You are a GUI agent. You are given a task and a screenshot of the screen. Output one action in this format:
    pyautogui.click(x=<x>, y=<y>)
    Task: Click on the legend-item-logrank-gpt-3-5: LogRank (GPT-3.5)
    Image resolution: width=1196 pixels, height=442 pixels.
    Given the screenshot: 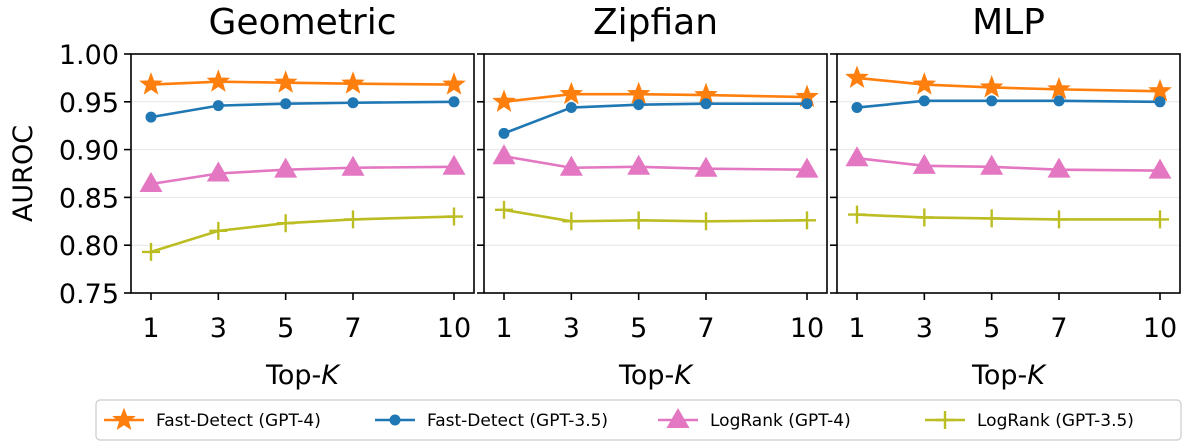 What is the action you would take?
    pyautogui.click(x=1029, y=421)
    